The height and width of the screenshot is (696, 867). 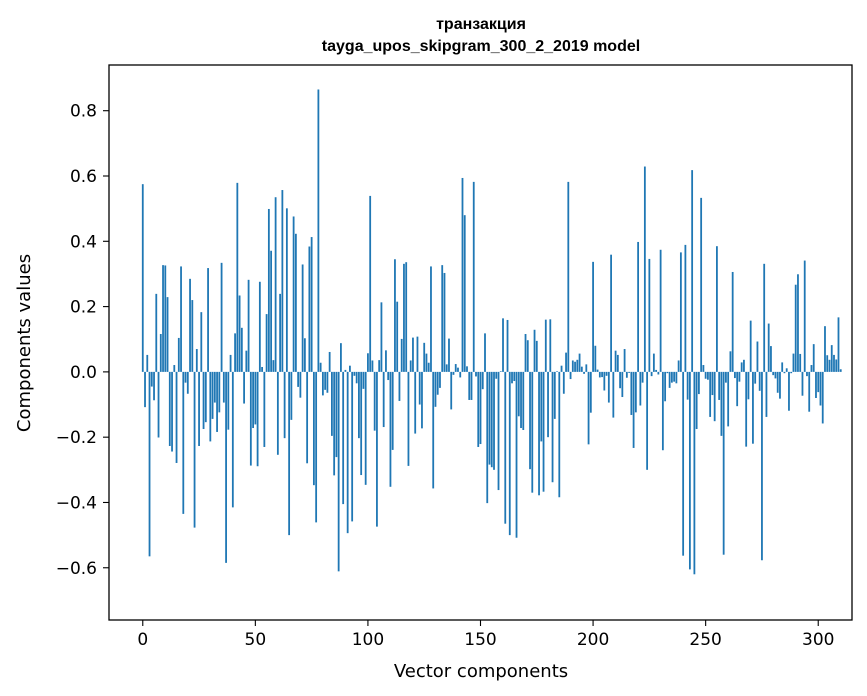 What do you see at coordinates (368, 640) in the screenshot?
I see `x-tick-label: 100` at bounding box center [368, 640].